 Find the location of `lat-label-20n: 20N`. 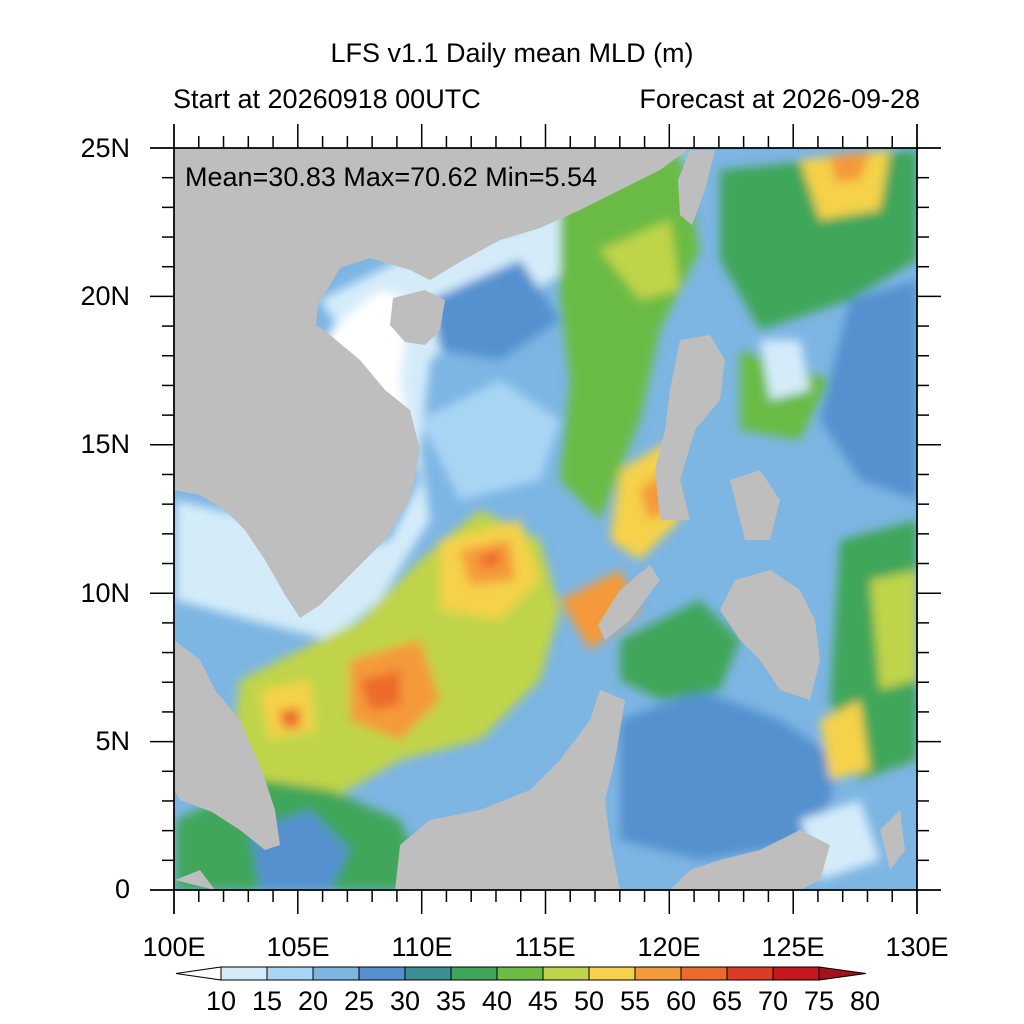

lat-label-20n: 20N is located at coordinates (105, 296).